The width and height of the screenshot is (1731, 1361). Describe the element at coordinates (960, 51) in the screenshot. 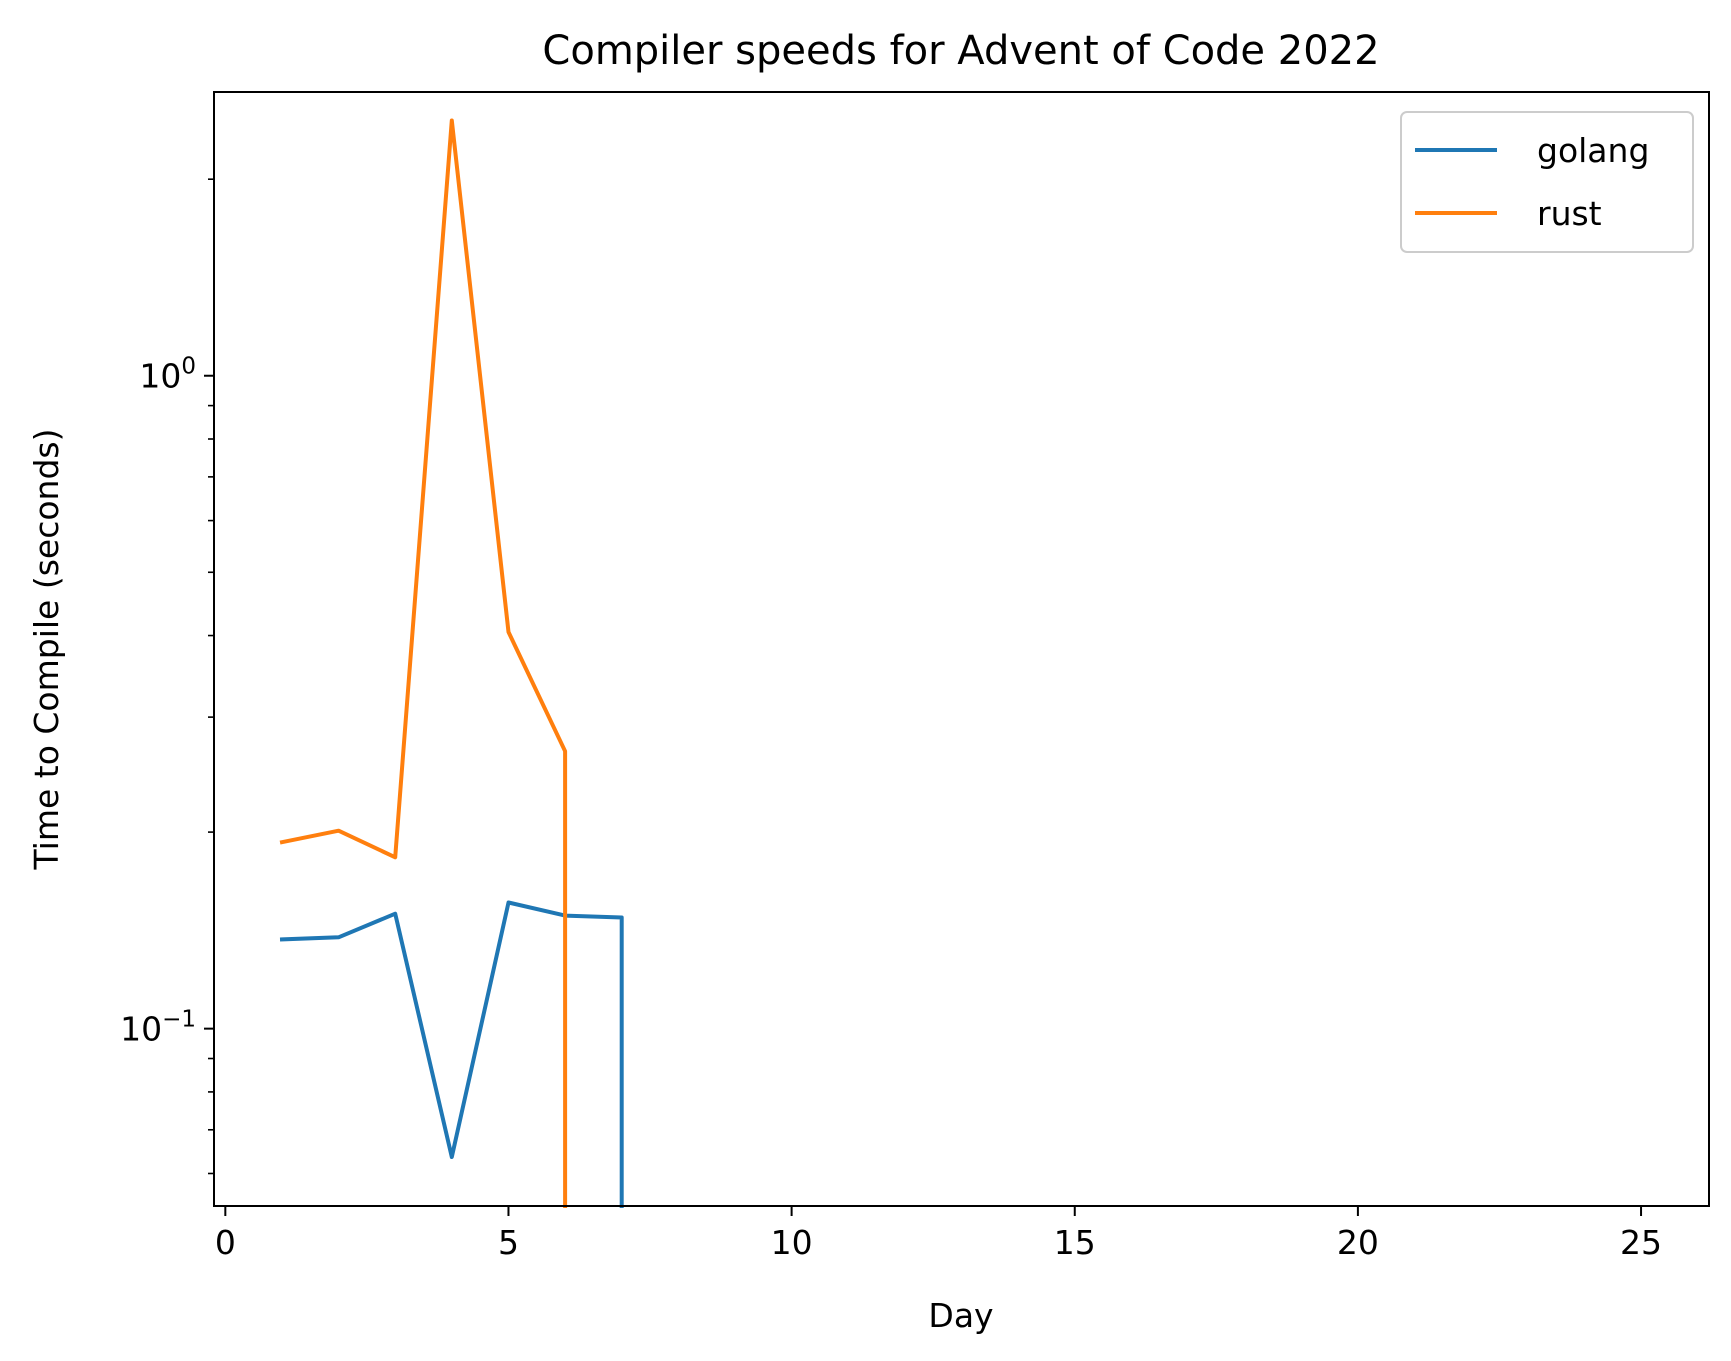

I see `chart-title: Compiler speeds for Advent of Code 2022` at that location.